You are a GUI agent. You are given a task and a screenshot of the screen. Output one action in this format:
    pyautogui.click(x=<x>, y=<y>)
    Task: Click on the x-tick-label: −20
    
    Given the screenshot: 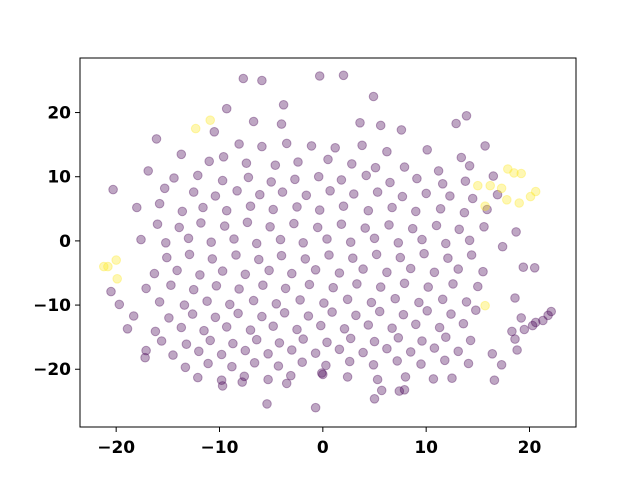 What is the action you would take?
    pyautogui.click(x=116, y=448)
    